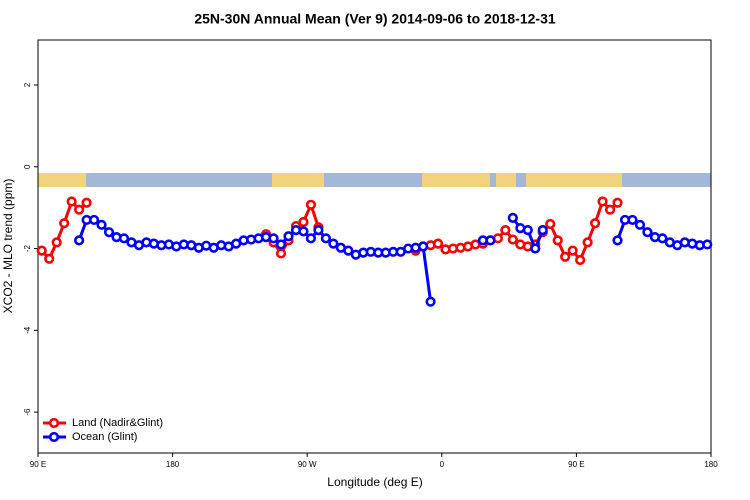 The image size is (750, 500). Describe the element at coordinates (374, 180) in the screenshot. I see `land-ocean-mask` at that location.